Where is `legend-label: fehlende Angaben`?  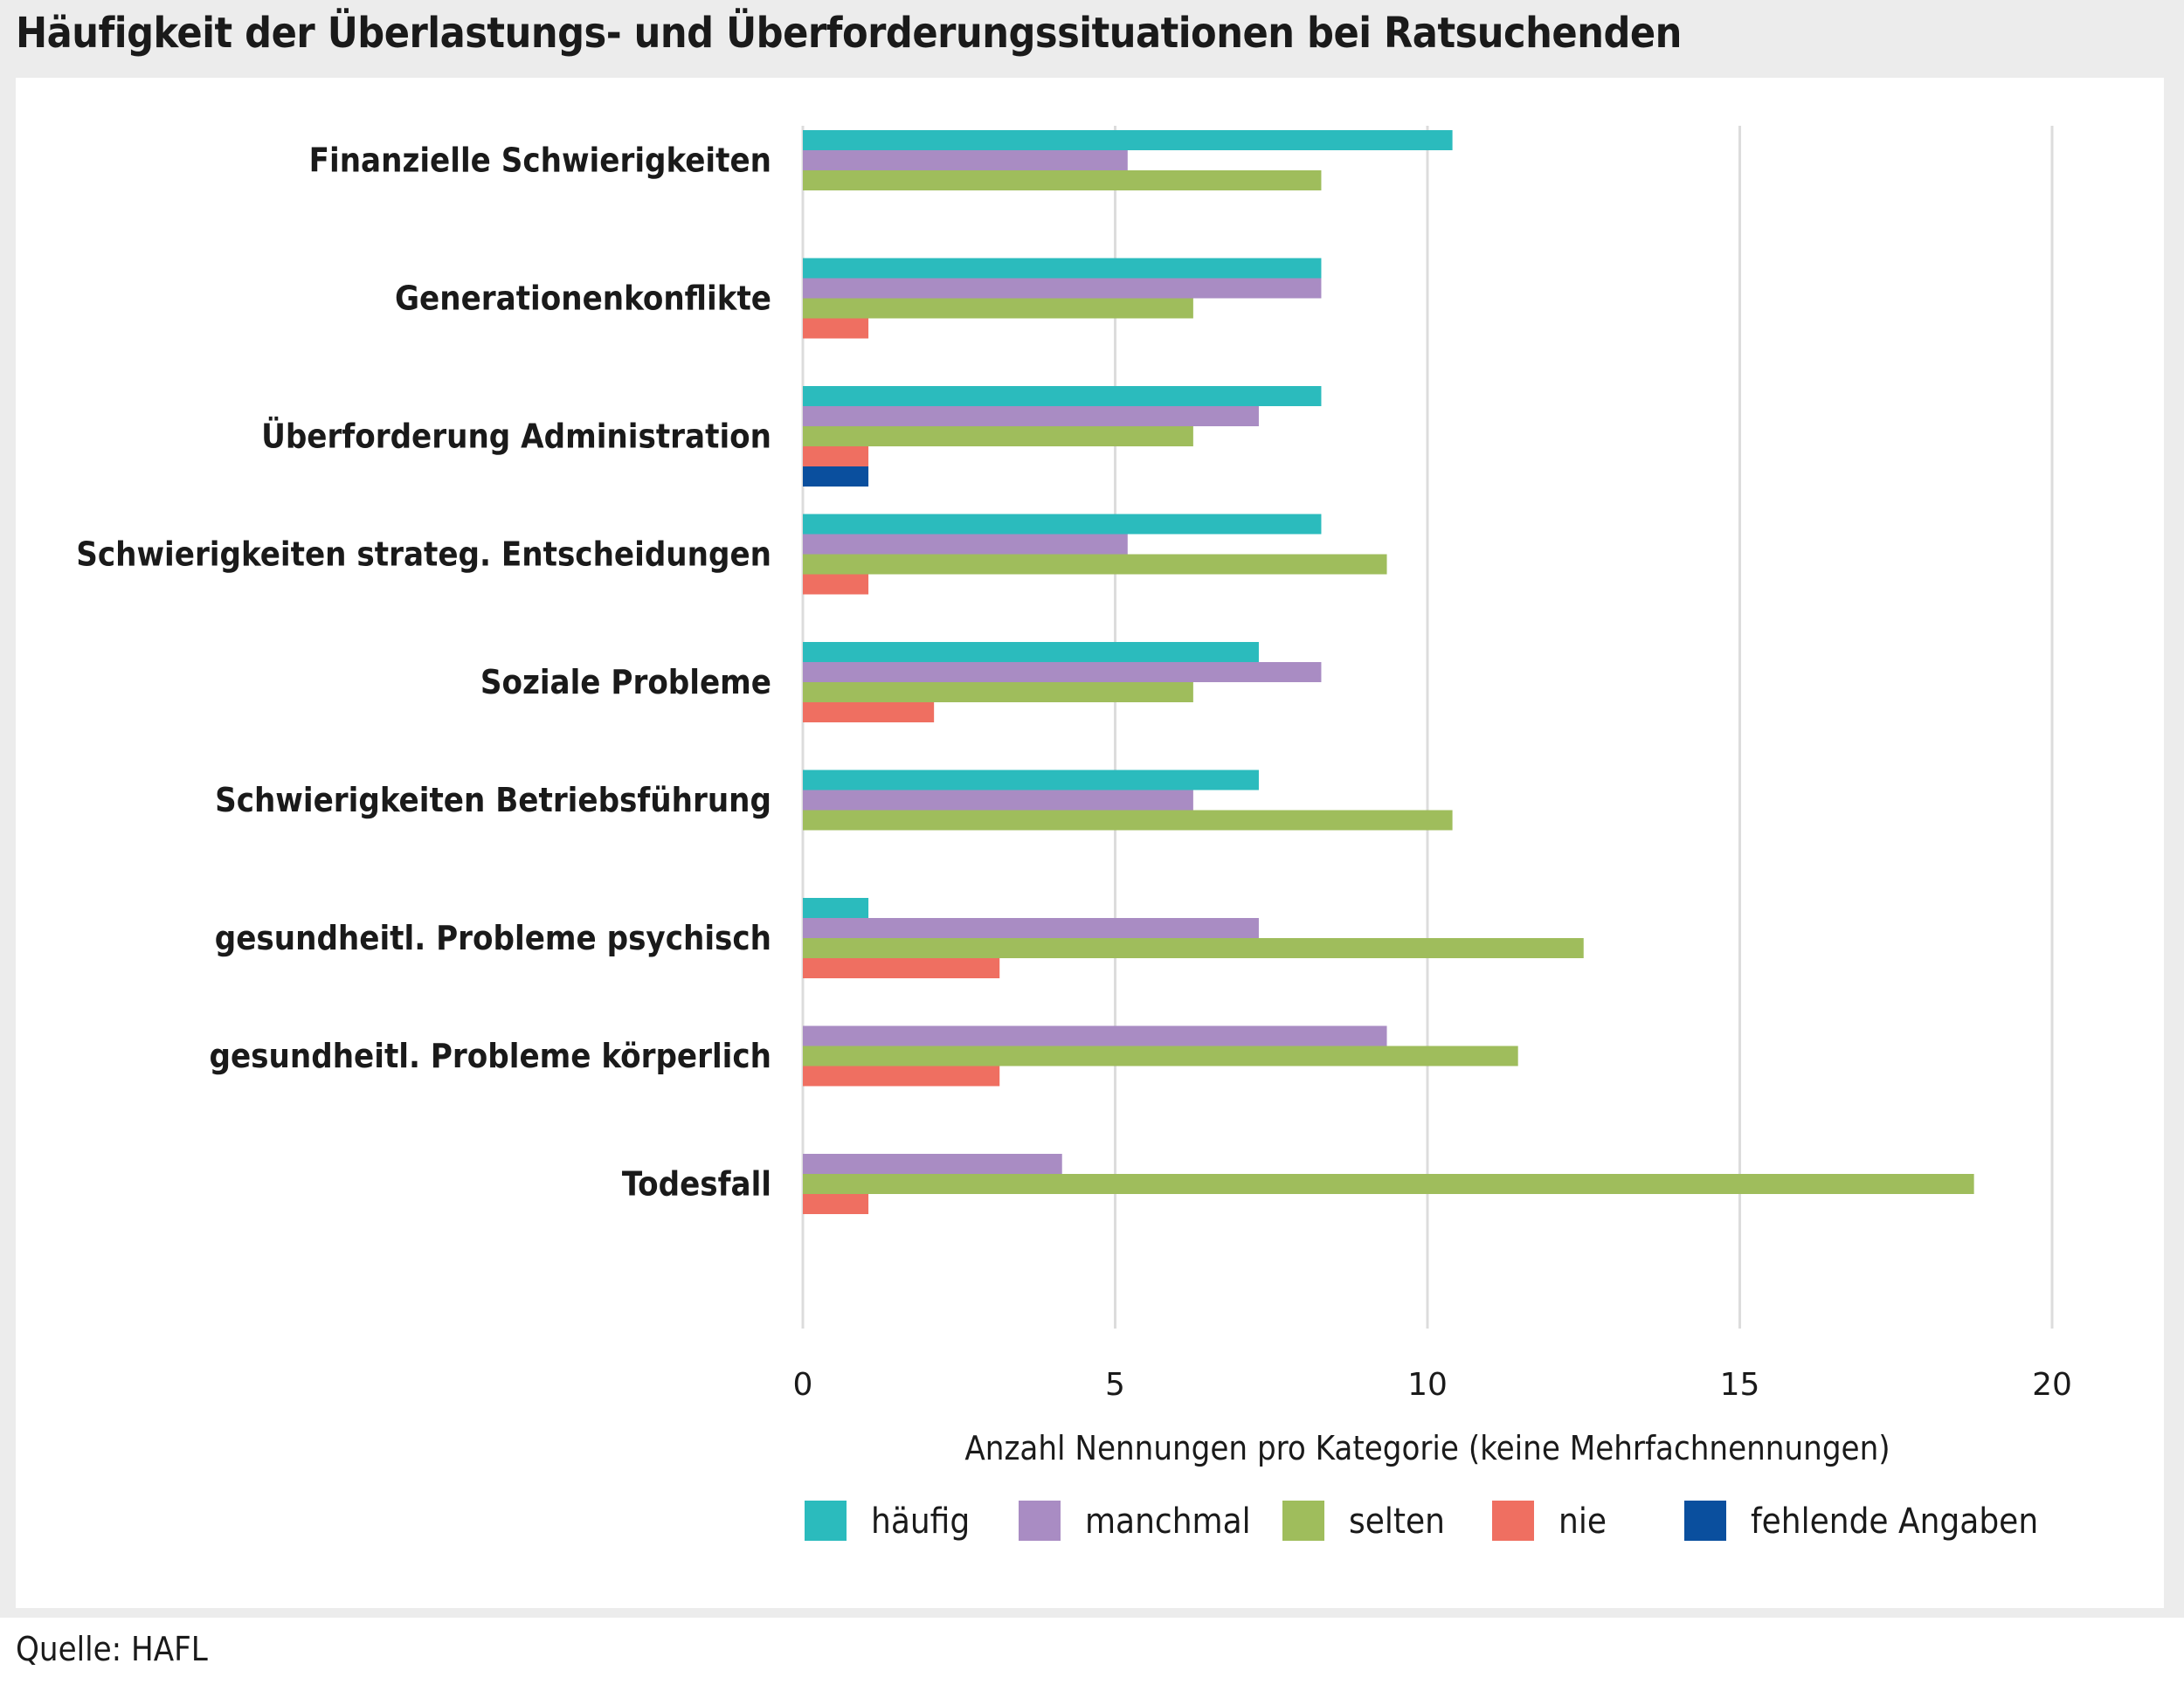
legend-label: fehlende Angaben is located at coordinates (1894, 1521).